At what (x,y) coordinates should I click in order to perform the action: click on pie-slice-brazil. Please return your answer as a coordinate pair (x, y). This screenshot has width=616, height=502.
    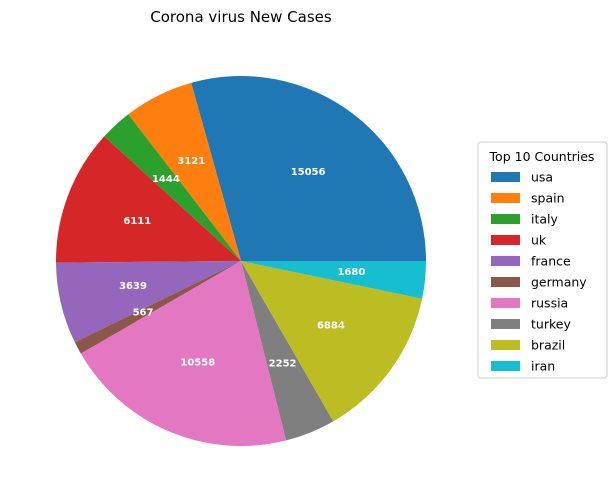
    Looking at the image, I should click on (332, 341).